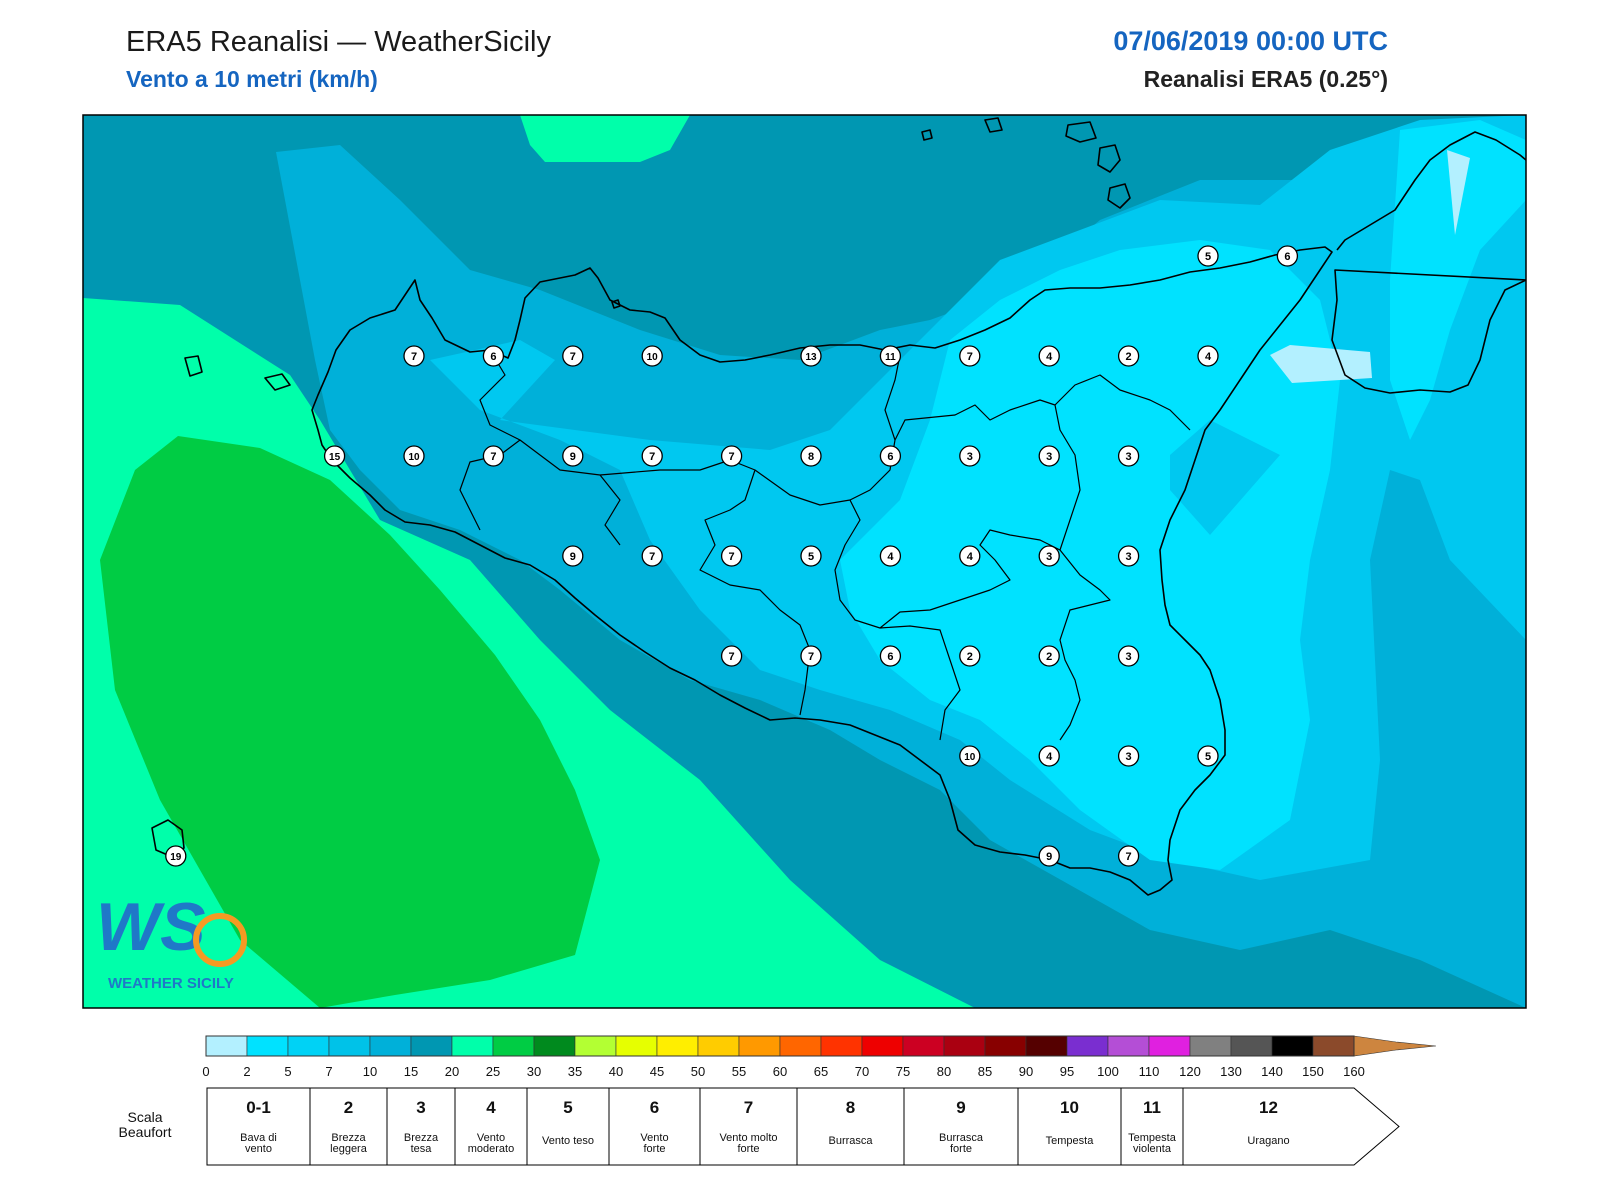 The width and height of the screenshot is (1600, 1200). I want to click on colorbar-tick-label: 65, so click(821, 1071).